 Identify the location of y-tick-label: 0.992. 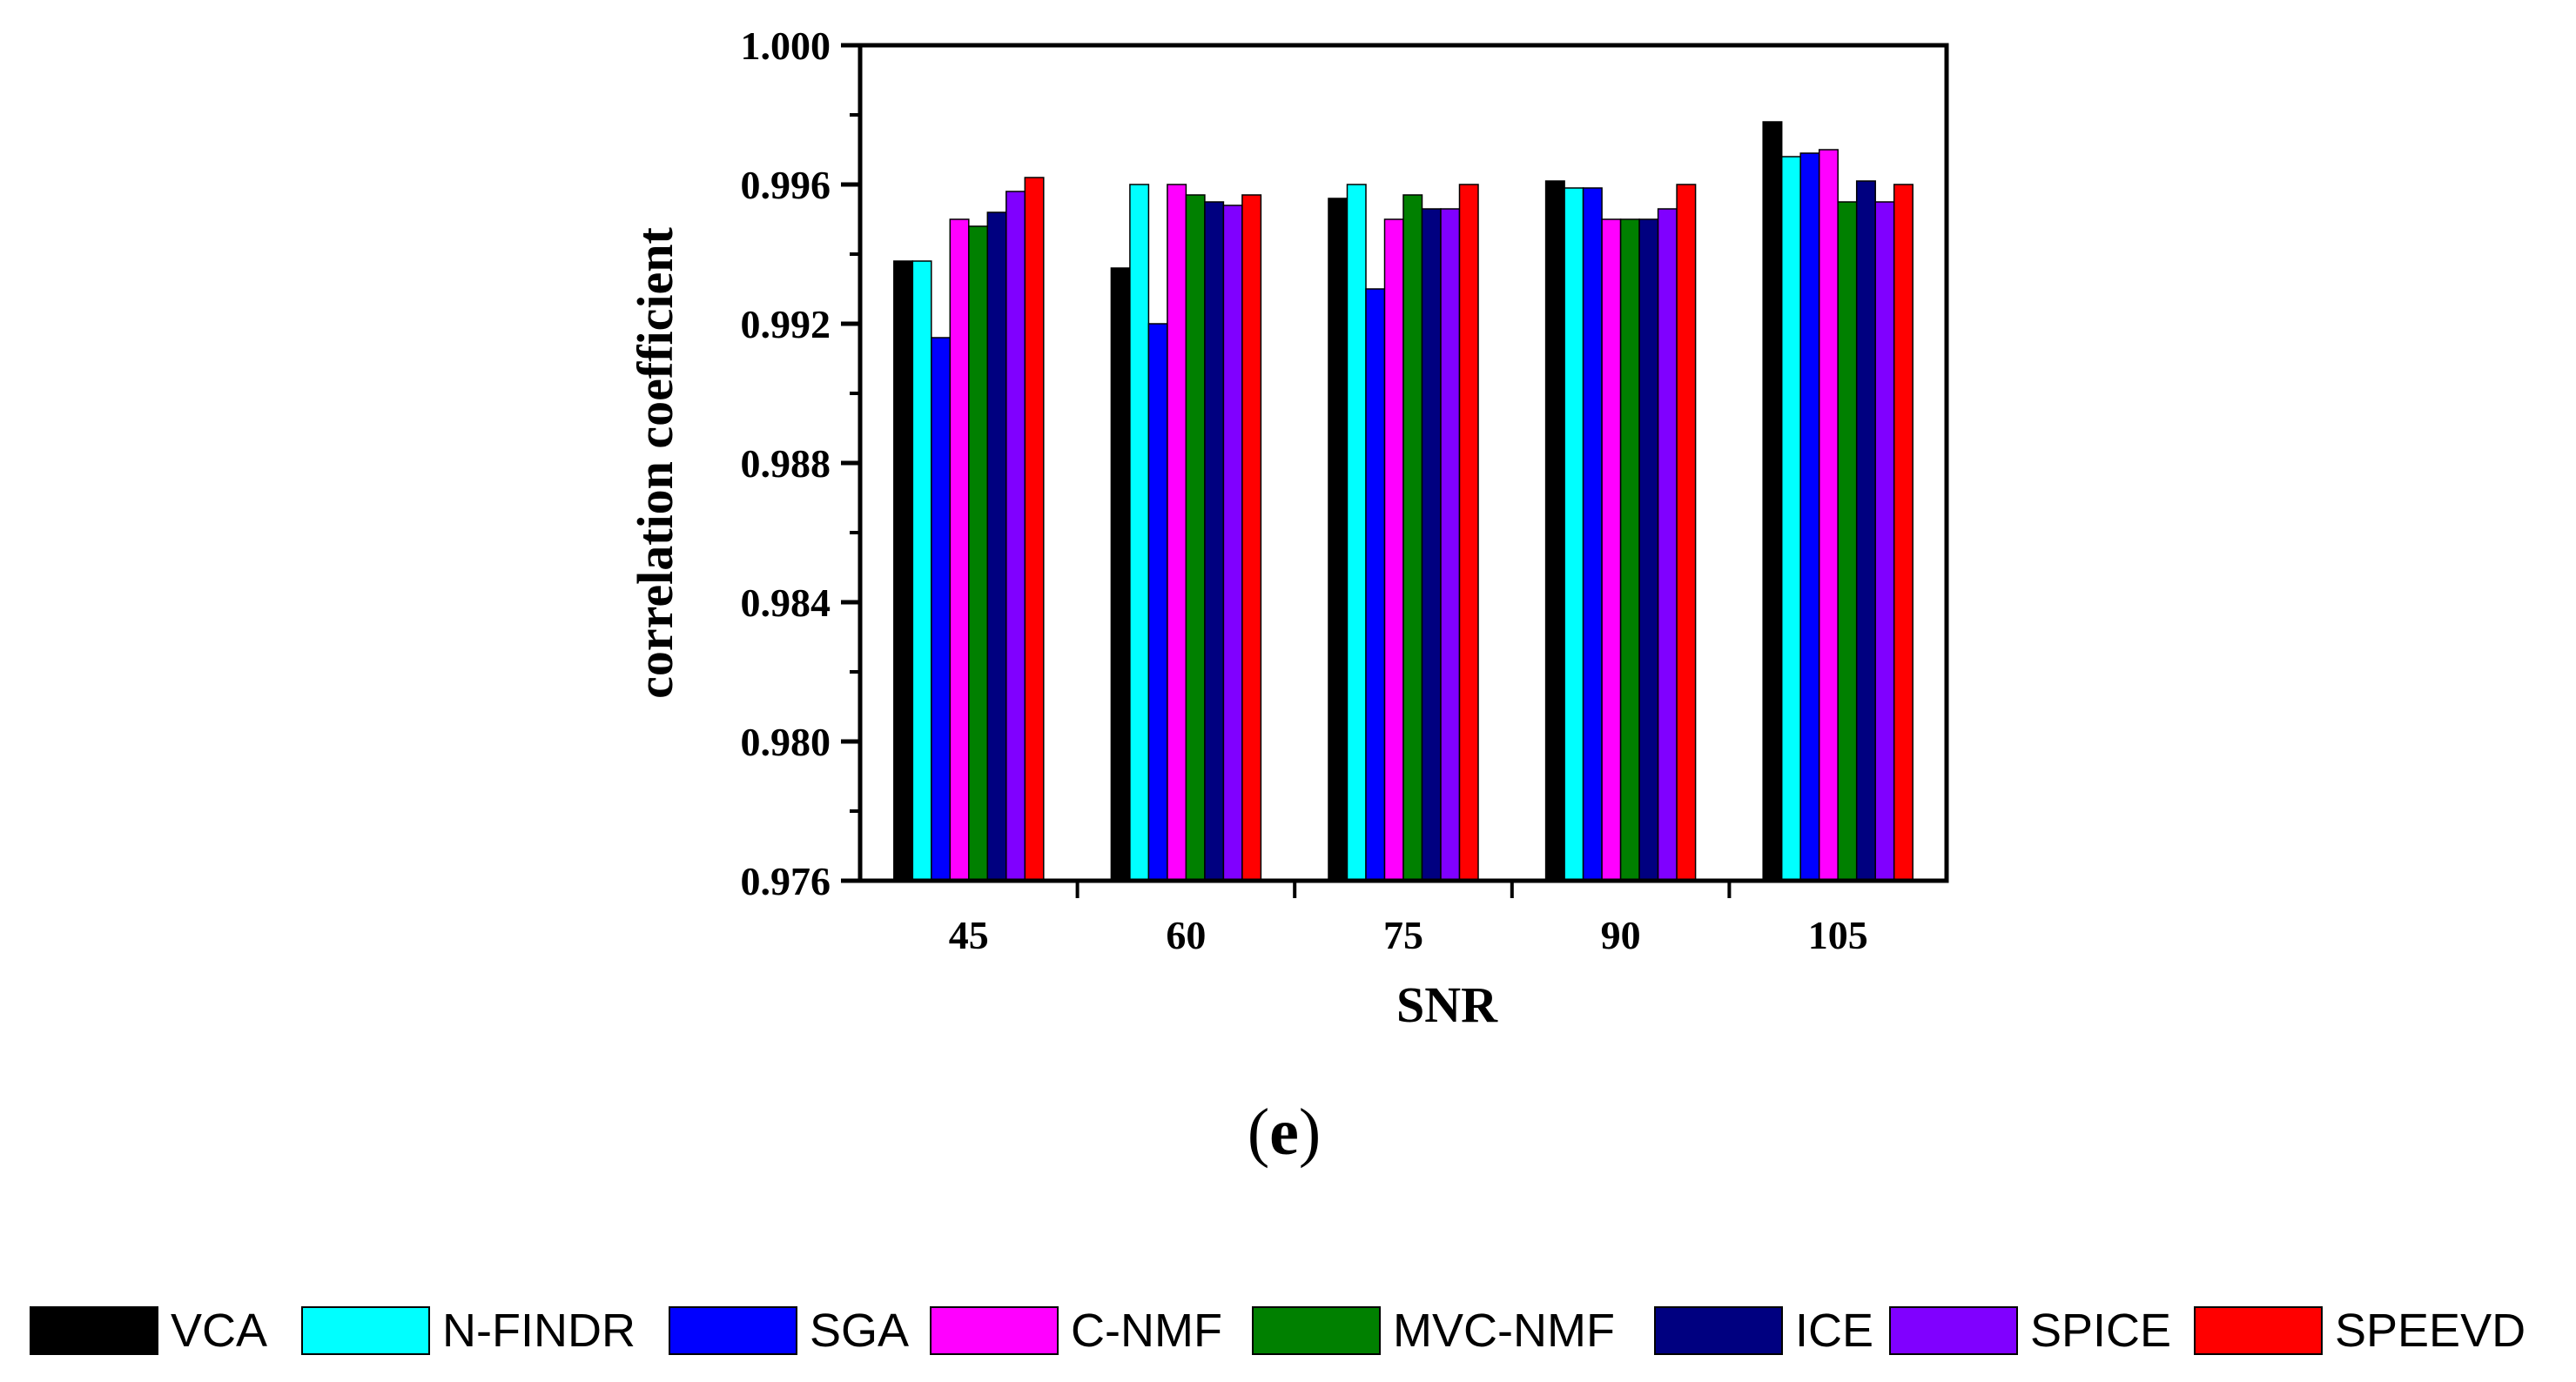
(786, 324).